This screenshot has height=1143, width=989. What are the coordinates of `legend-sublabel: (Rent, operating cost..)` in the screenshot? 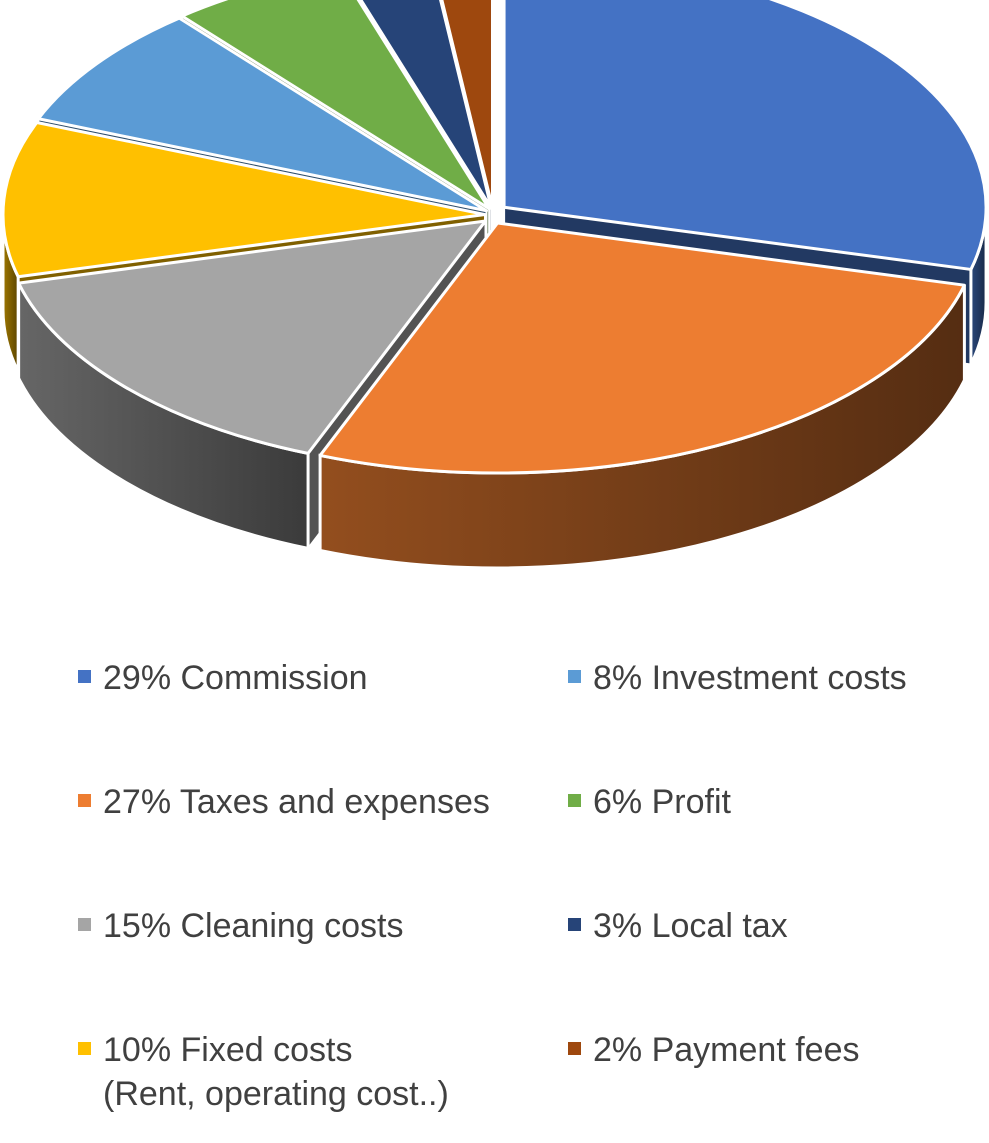 It's located at (276, 1094).